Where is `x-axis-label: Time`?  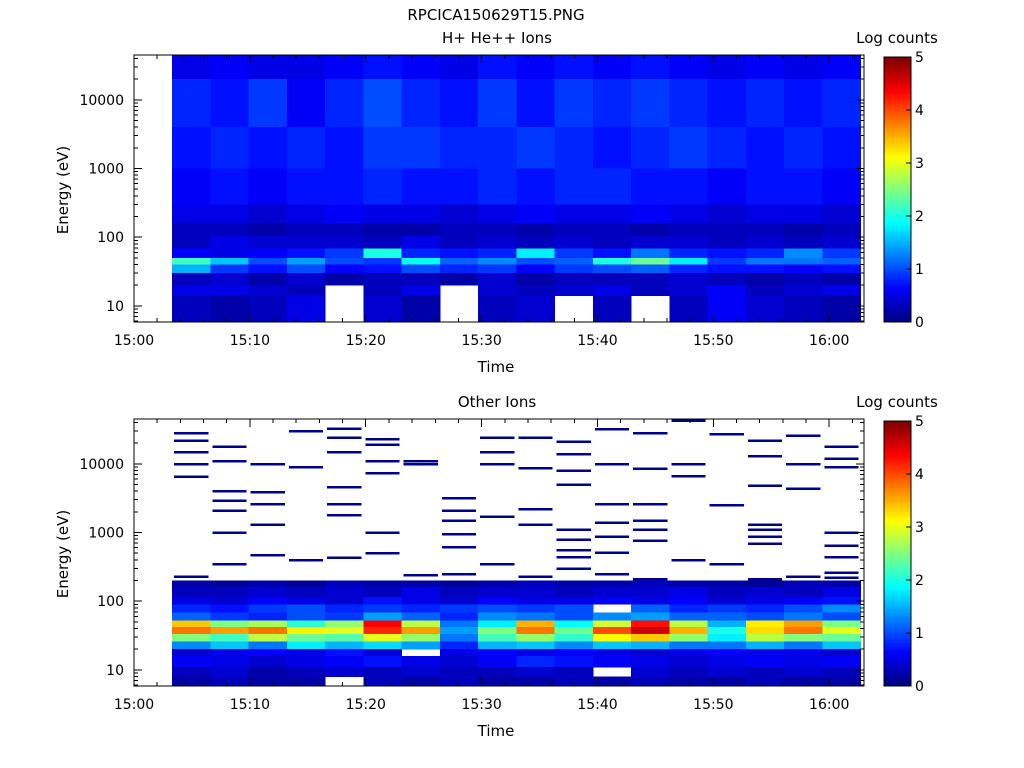 x-axis-label: Time is located at coordinates (496, 731).